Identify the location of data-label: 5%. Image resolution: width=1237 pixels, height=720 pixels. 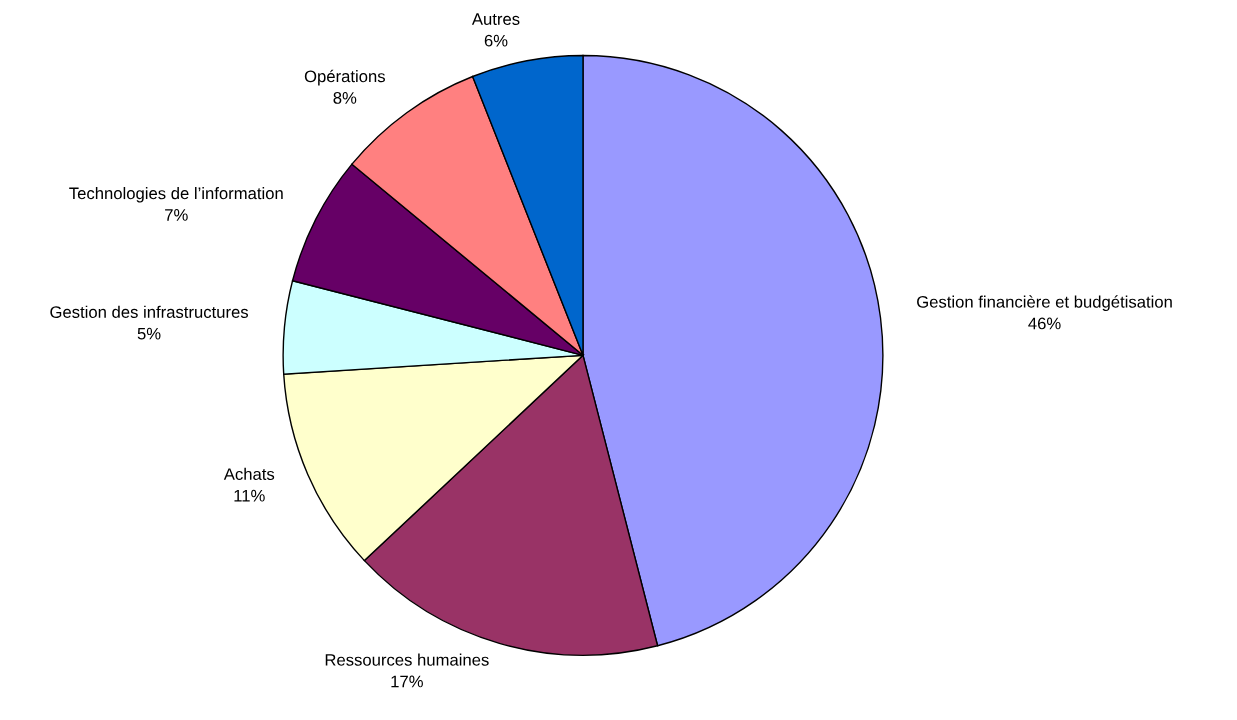
(149, 333).